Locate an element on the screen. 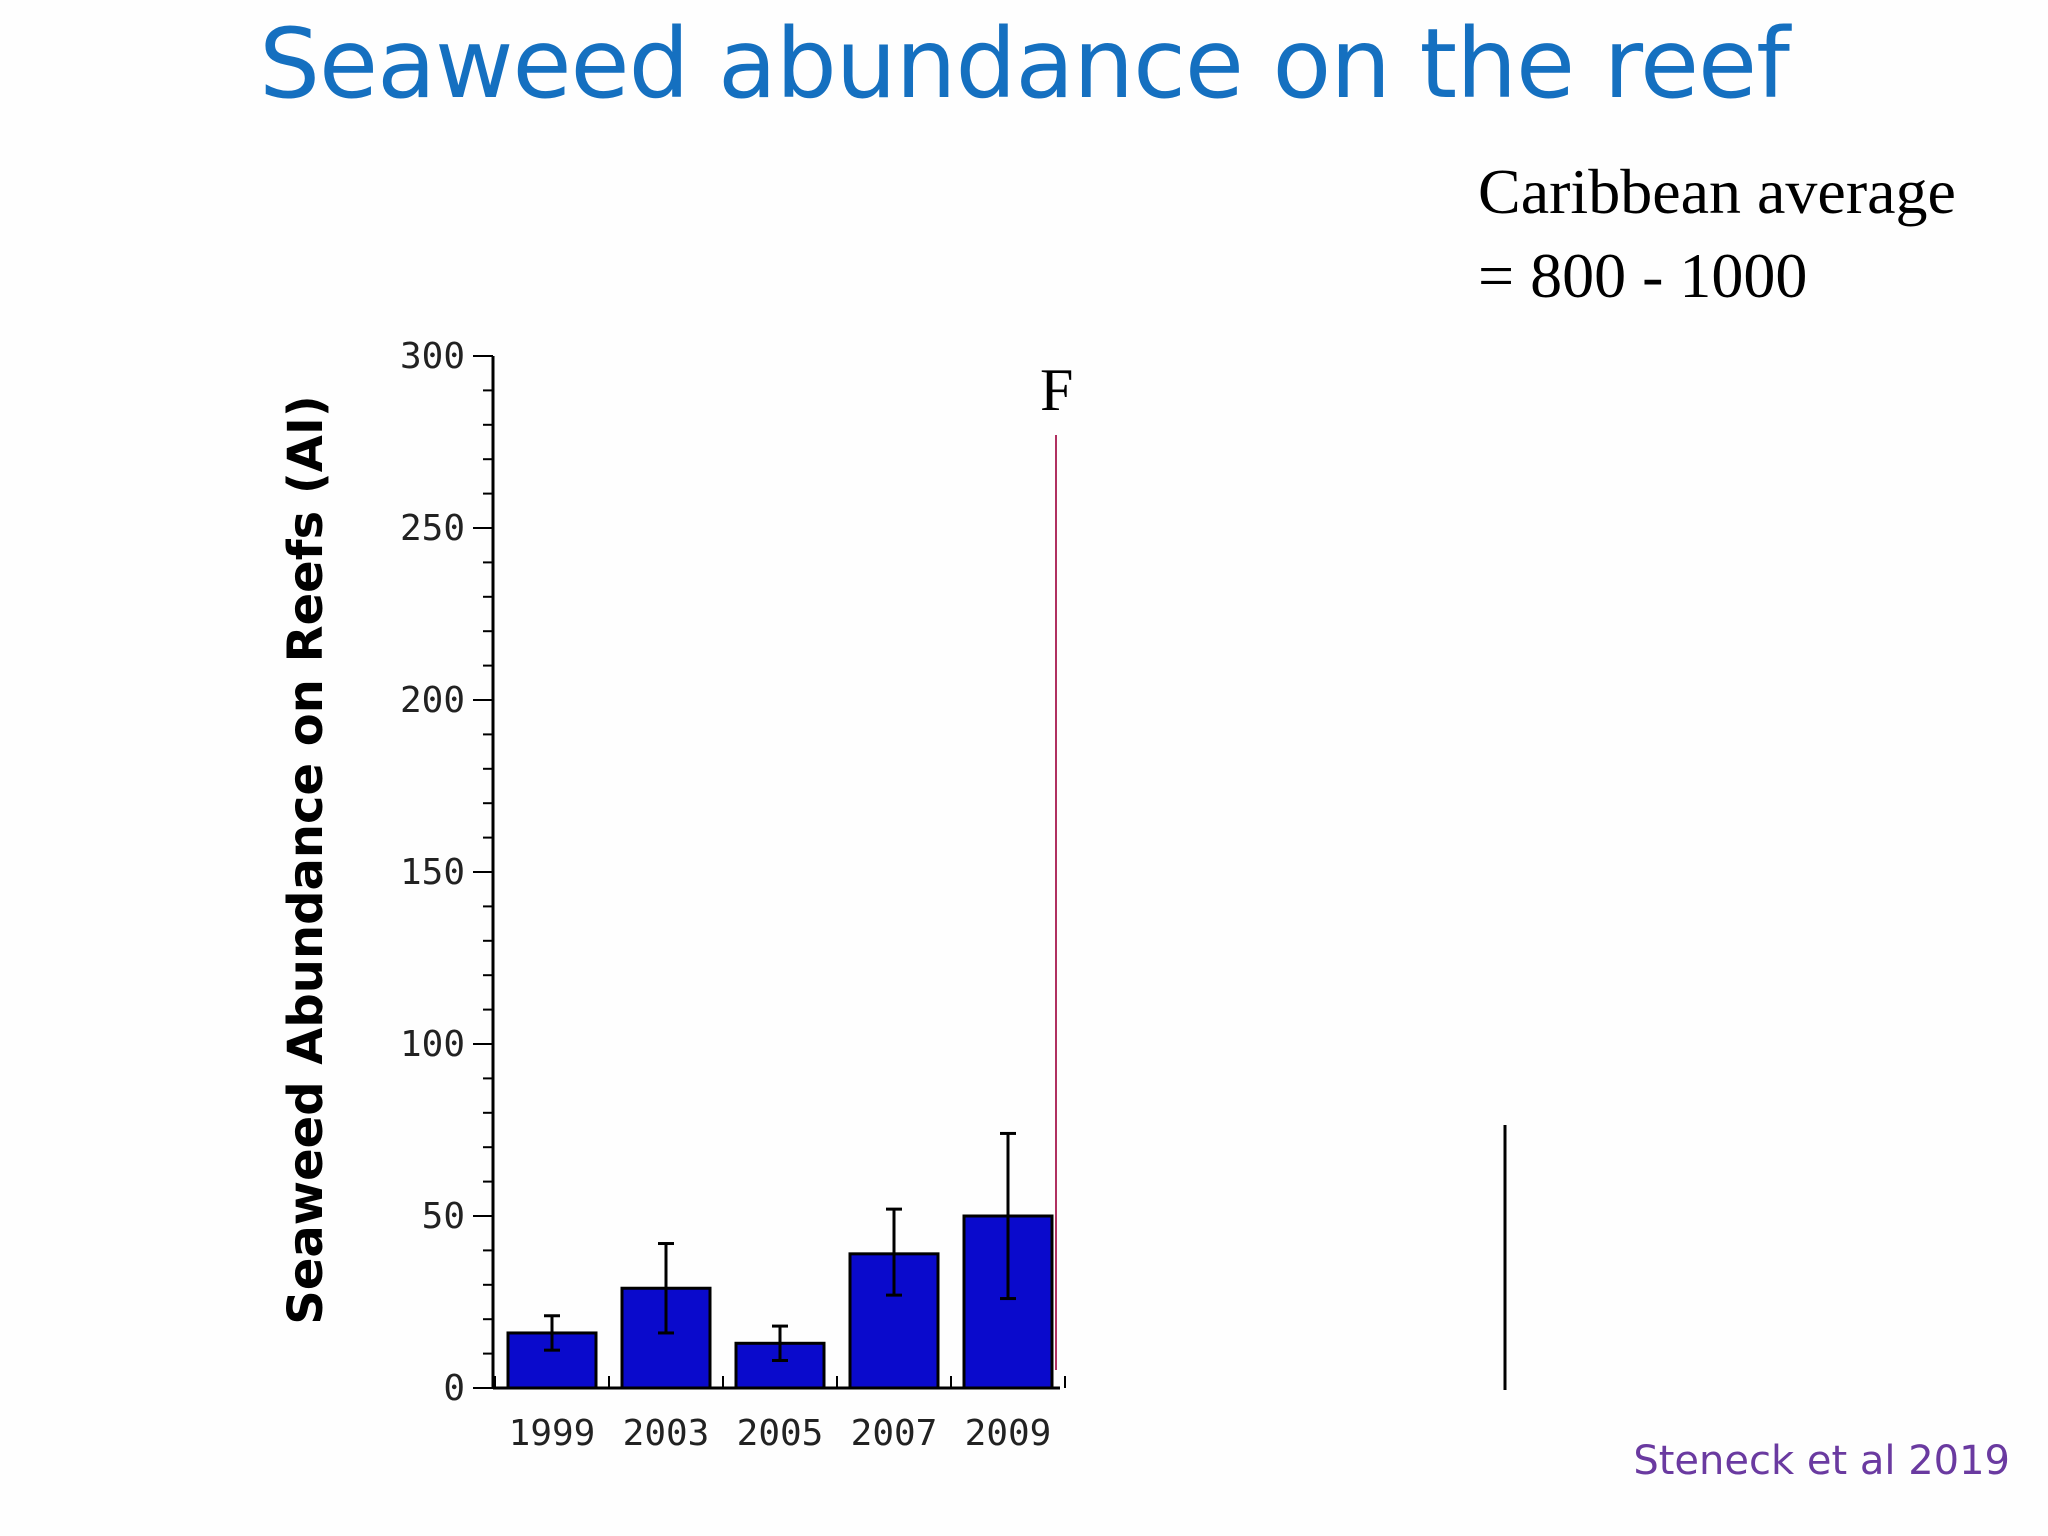  x-tick-label: 2009 is located at coordinates (1008, 1433).